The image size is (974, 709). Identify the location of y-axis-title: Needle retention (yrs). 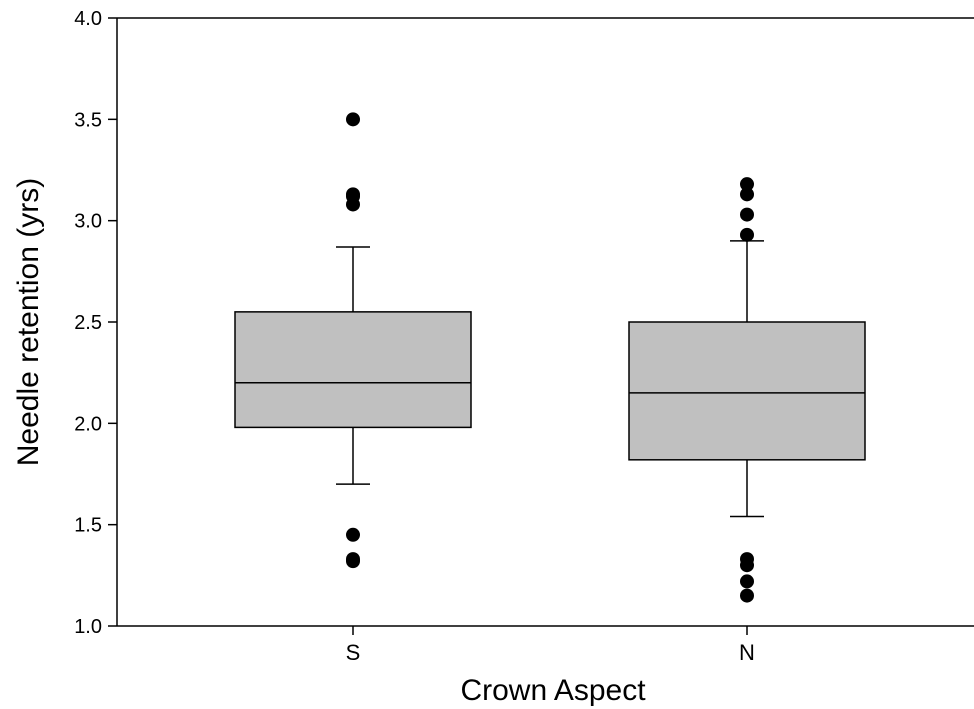
(28, 322).